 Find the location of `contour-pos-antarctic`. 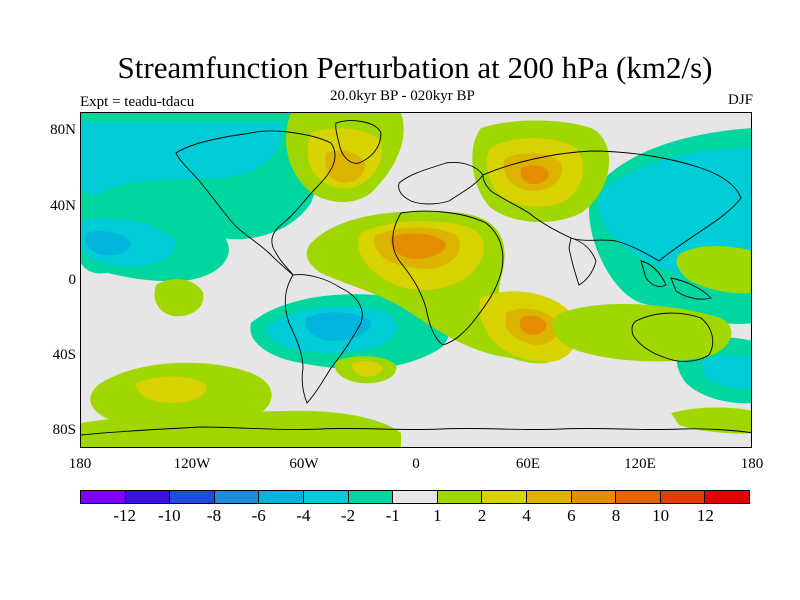

contour-pos-antarctic is located at coordinates (241, 428).